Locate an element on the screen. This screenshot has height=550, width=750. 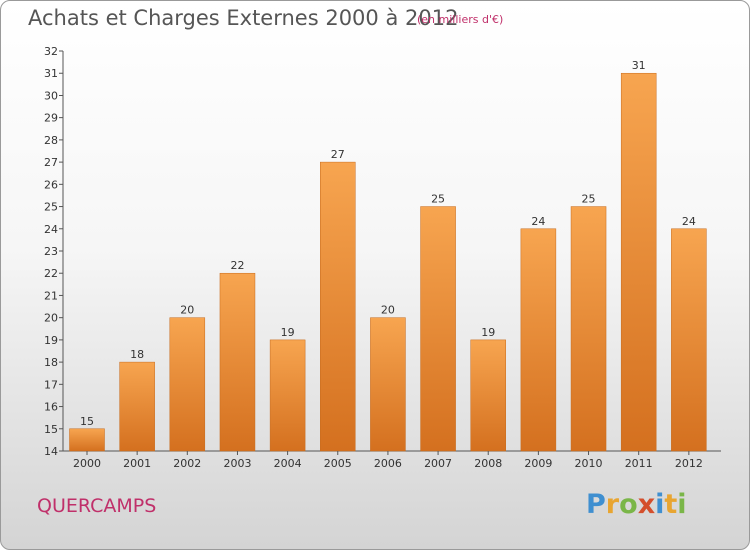
logo-letter: P is located at coordinates (596, 504).